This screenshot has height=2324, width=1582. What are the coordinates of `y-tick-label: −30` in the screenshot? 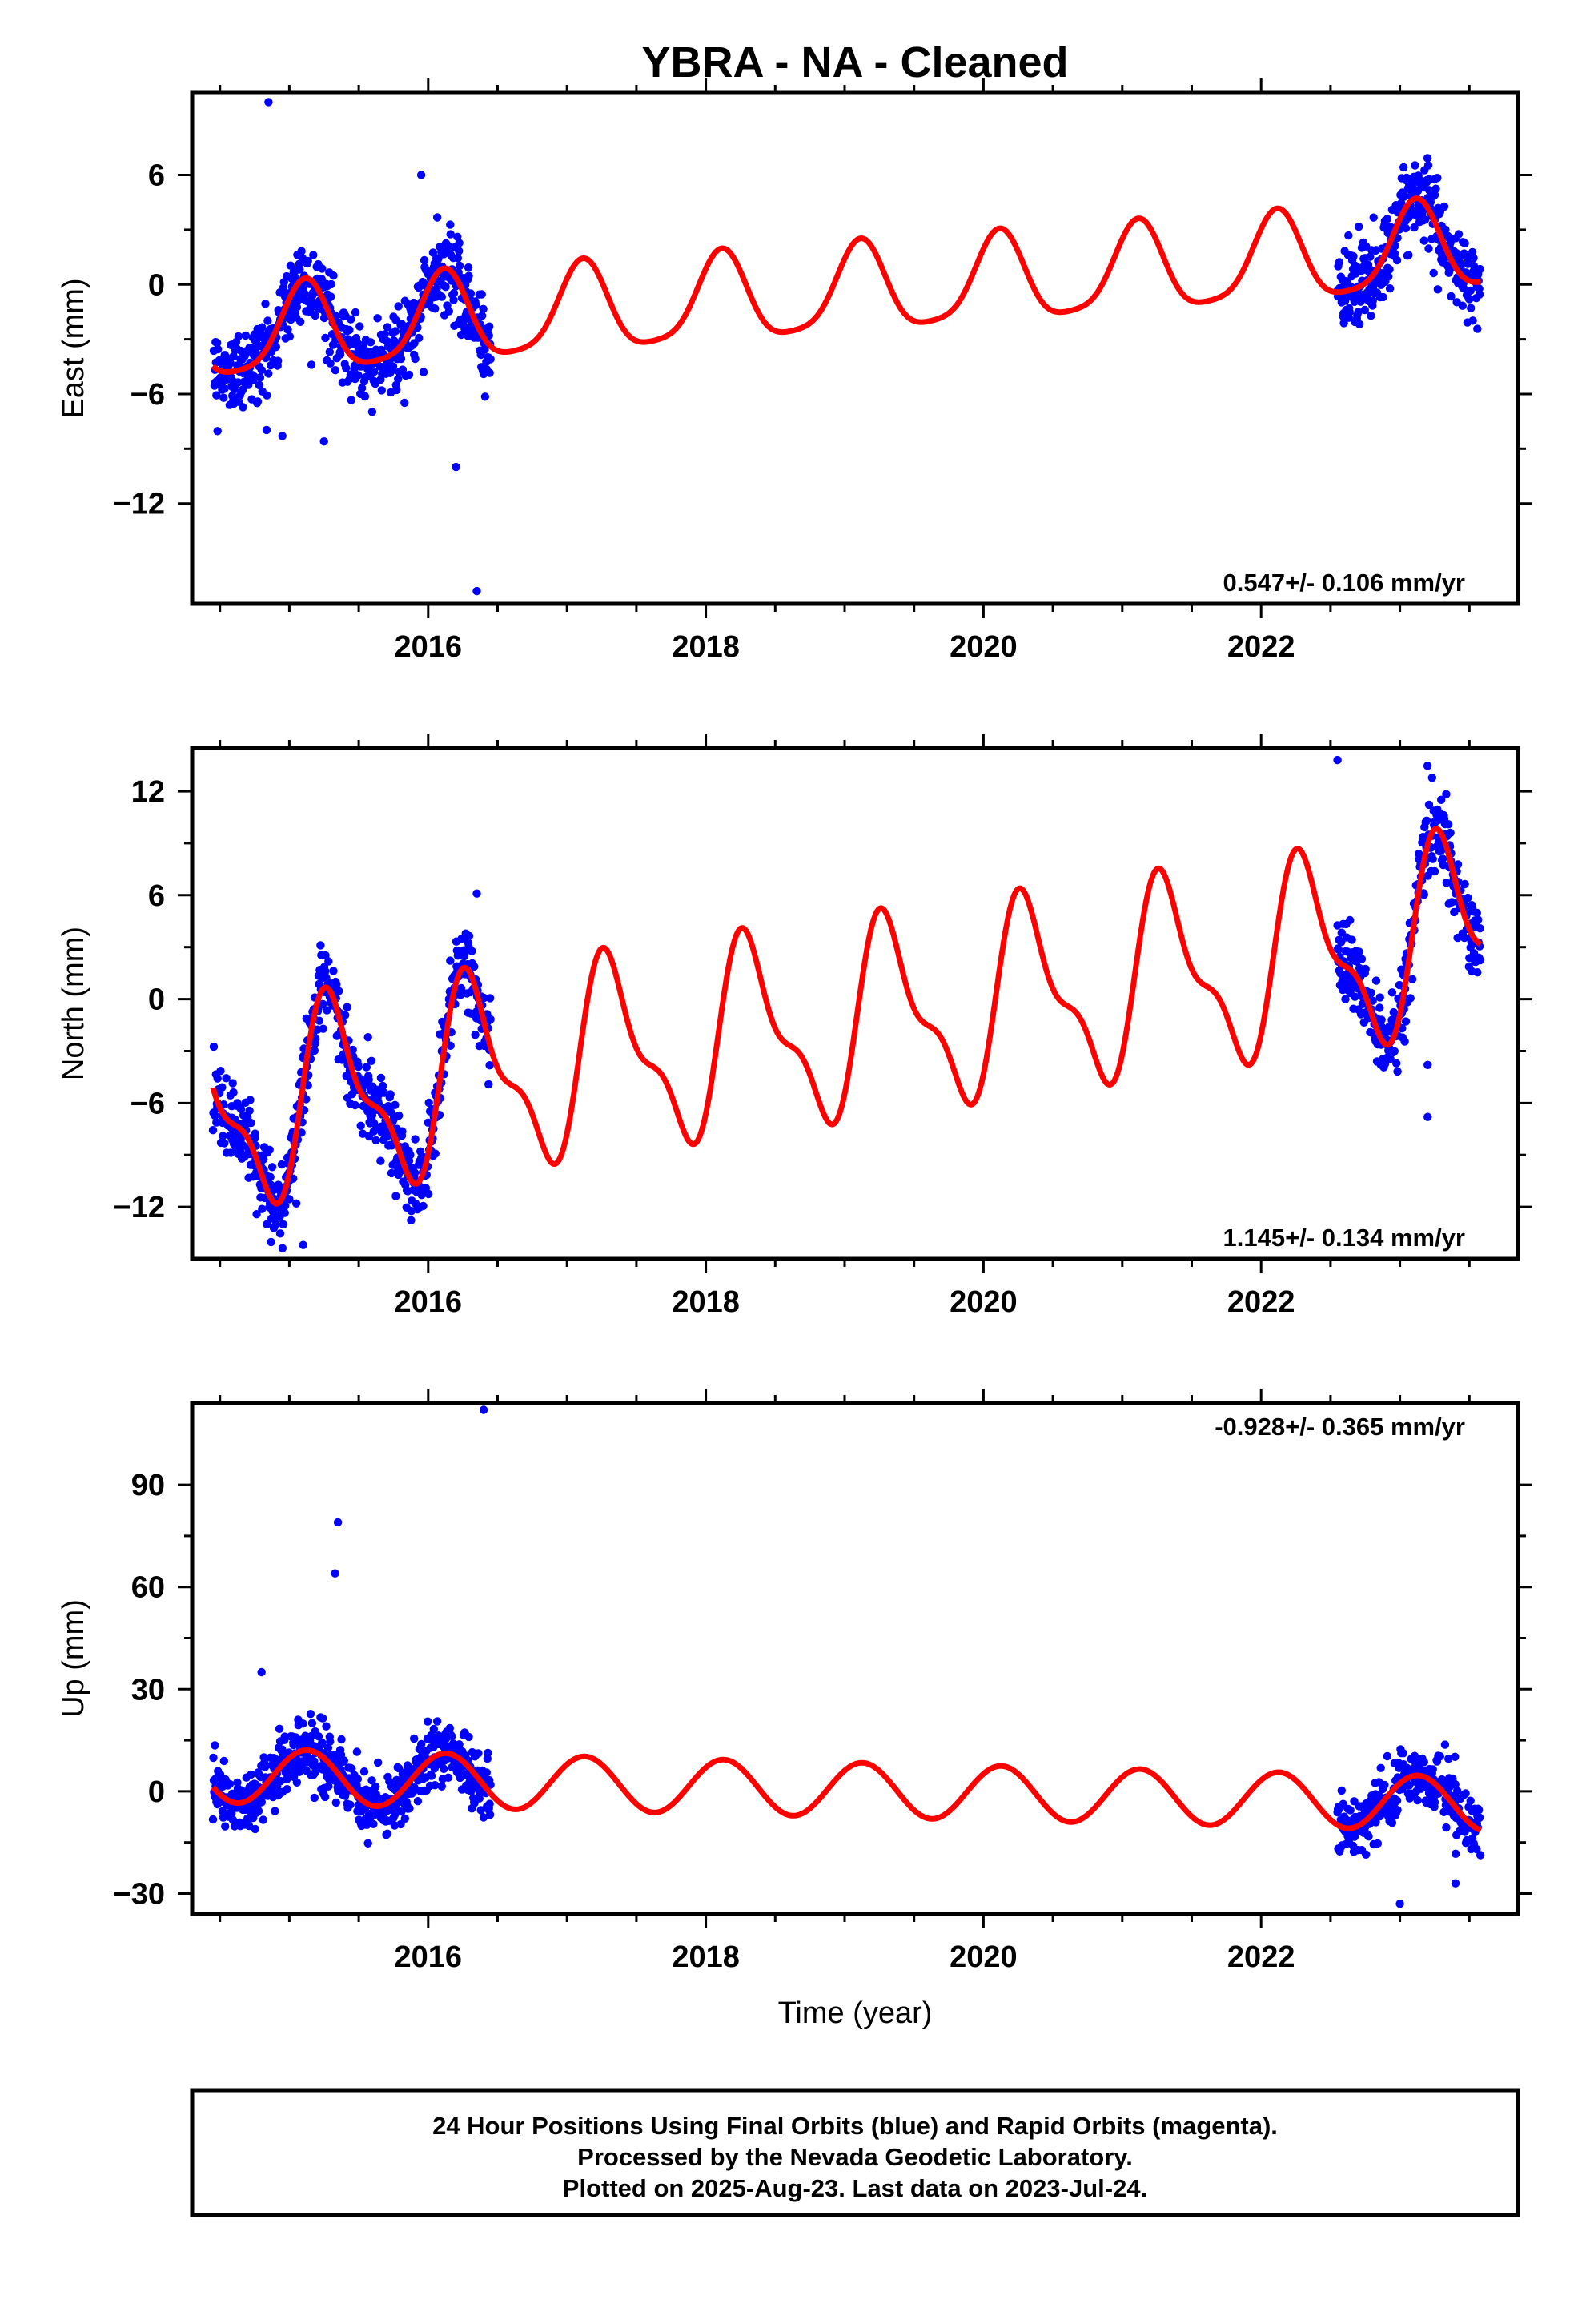 It's located at (139, 1895).